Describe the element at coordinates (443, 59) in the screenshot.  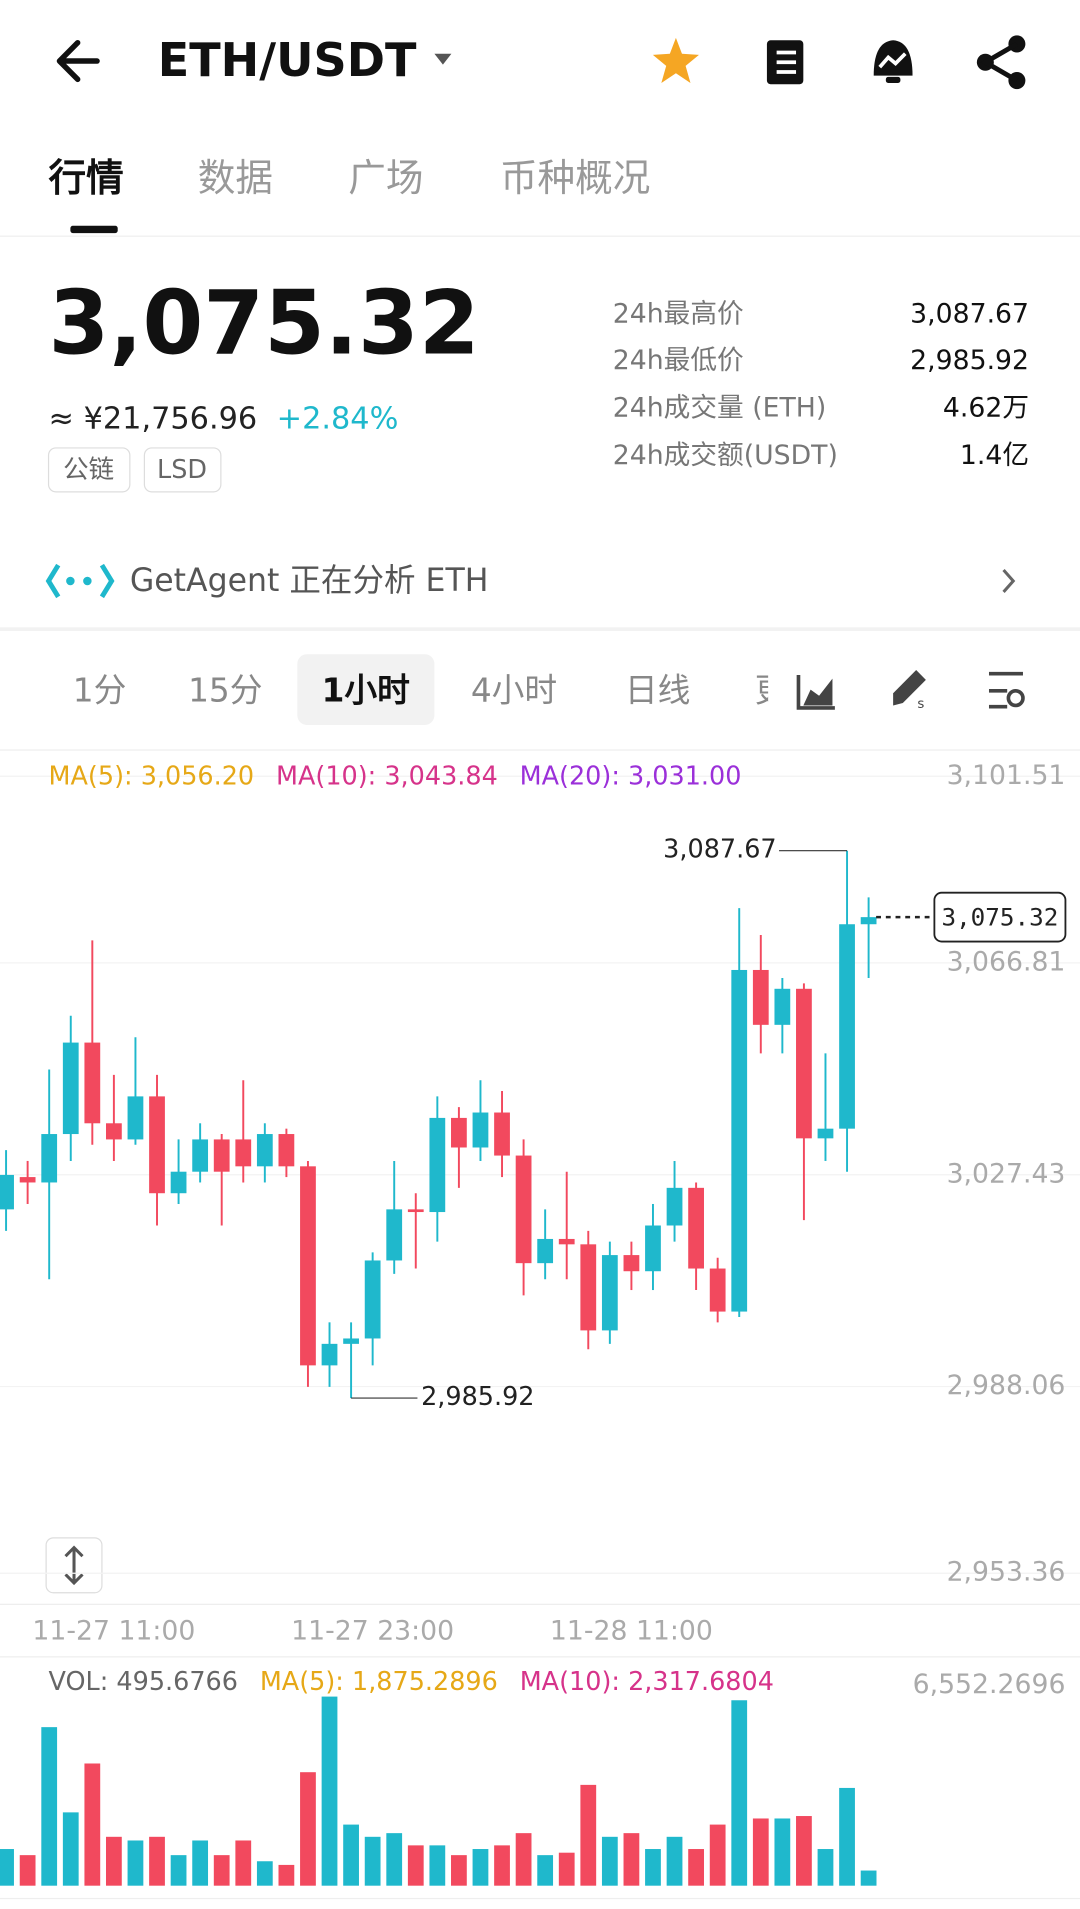
I see `dropdown-icon` at that location.